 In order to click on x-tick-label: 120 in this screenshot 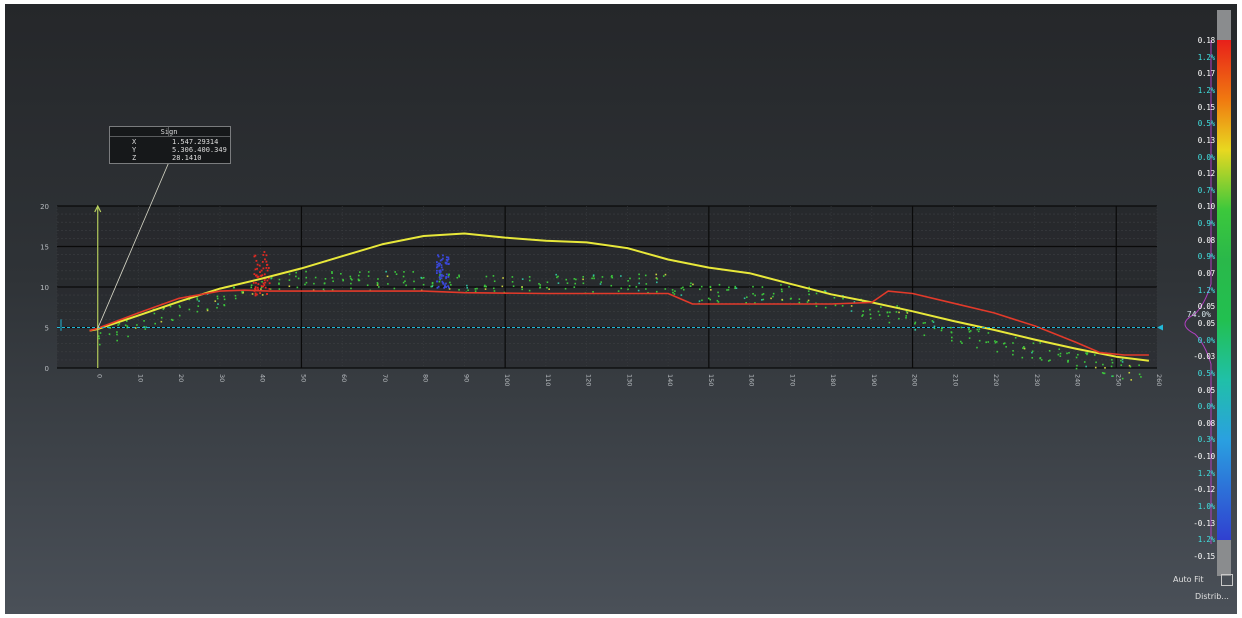, I will do `click(589, 380)`.